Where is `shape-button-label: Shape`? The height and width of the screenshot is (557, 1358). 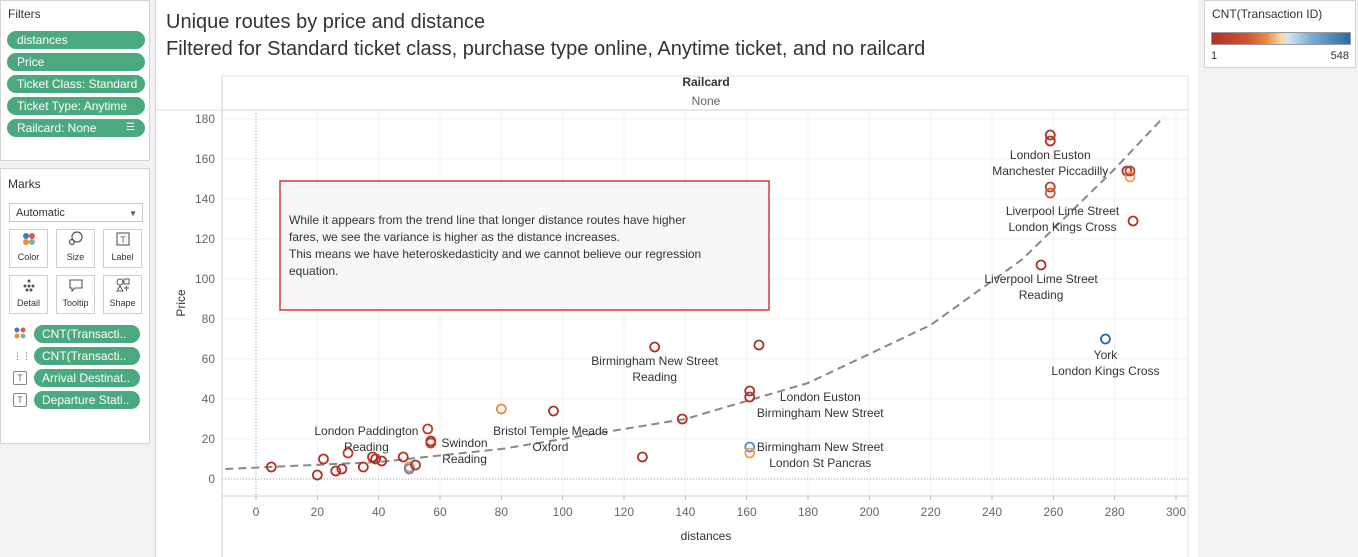
shape-button-label: Shape is located at coordinates (122, 303).